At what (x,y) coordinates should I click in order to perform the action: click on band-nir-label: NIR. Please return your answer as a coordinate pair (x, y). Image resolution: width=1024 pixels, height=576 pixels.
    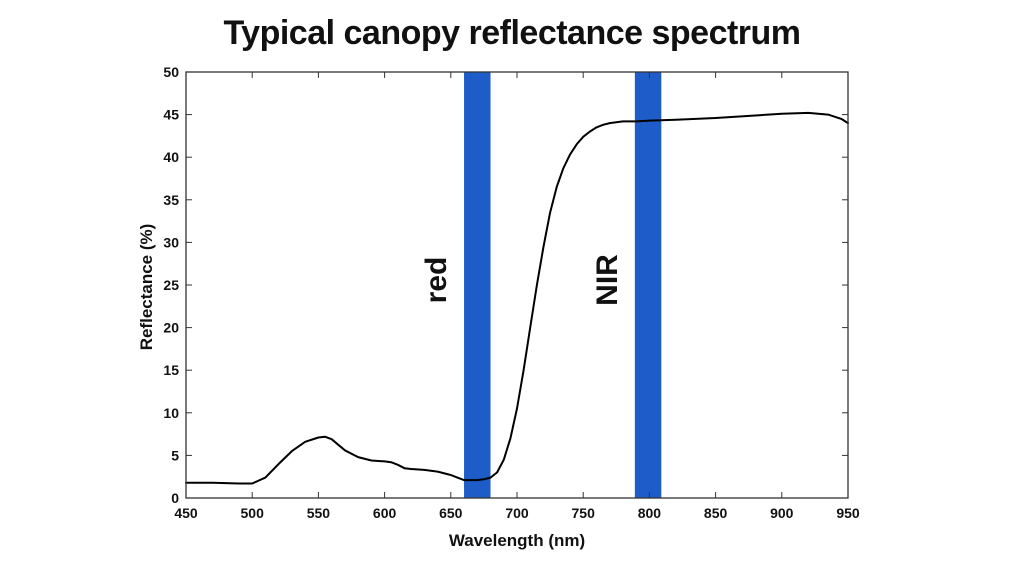
    Looking at the image, I should click on (607, 280).